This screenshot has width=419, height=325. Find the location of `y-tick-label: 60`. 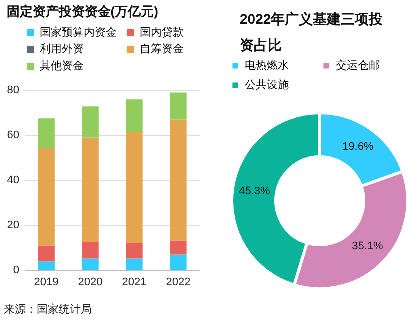

y-tick-label: 60 is located at coordinates (13, 136).